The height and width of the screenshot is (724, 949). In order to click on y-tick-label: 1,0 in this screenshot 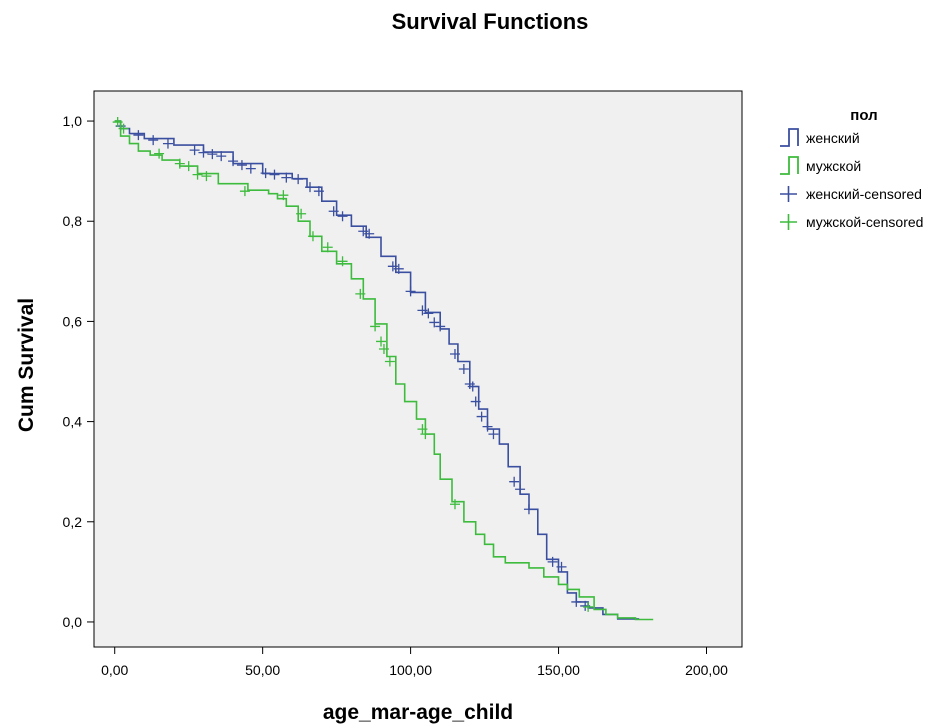, I will do `click(73, 121)`.